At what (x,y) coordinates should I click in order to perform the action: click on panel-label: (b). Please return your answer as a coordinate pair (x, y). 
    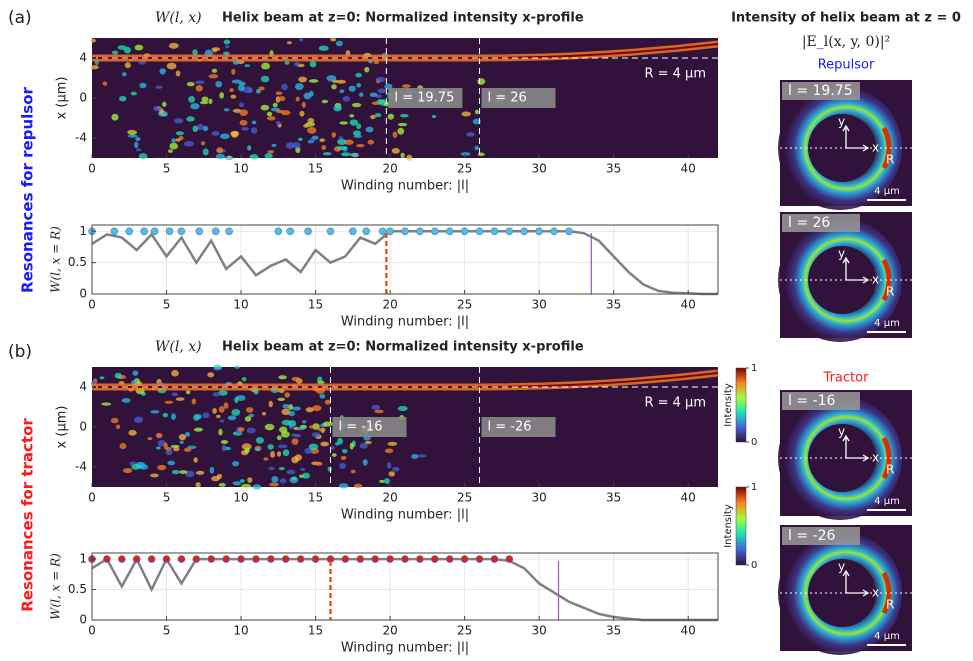
    Looking at the image, I should click on (20, 352).